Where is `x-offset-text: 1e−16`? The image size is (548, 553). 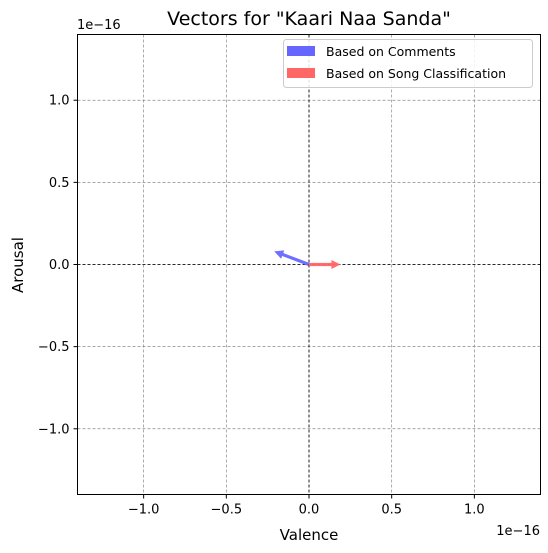
x-offset-text: 1e−16 is located at coordinates (518, 531).